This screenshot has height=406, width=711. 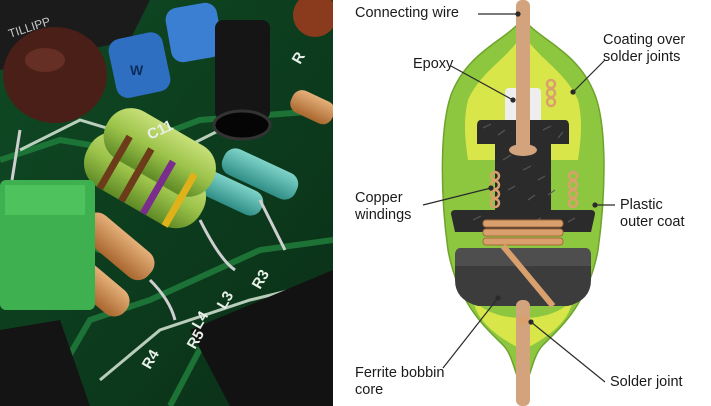 I want to click on connecting-wire-bottom, so click(x=523, y=353).